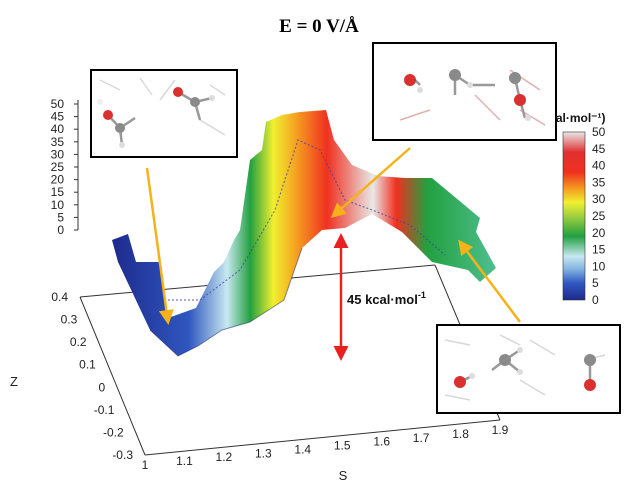 This screenshot has width=638, height=484. What do you see at coordinates (14, 381) in the screenshot?
I see `y-axis-label: Z` at bounding box center [14, 381].